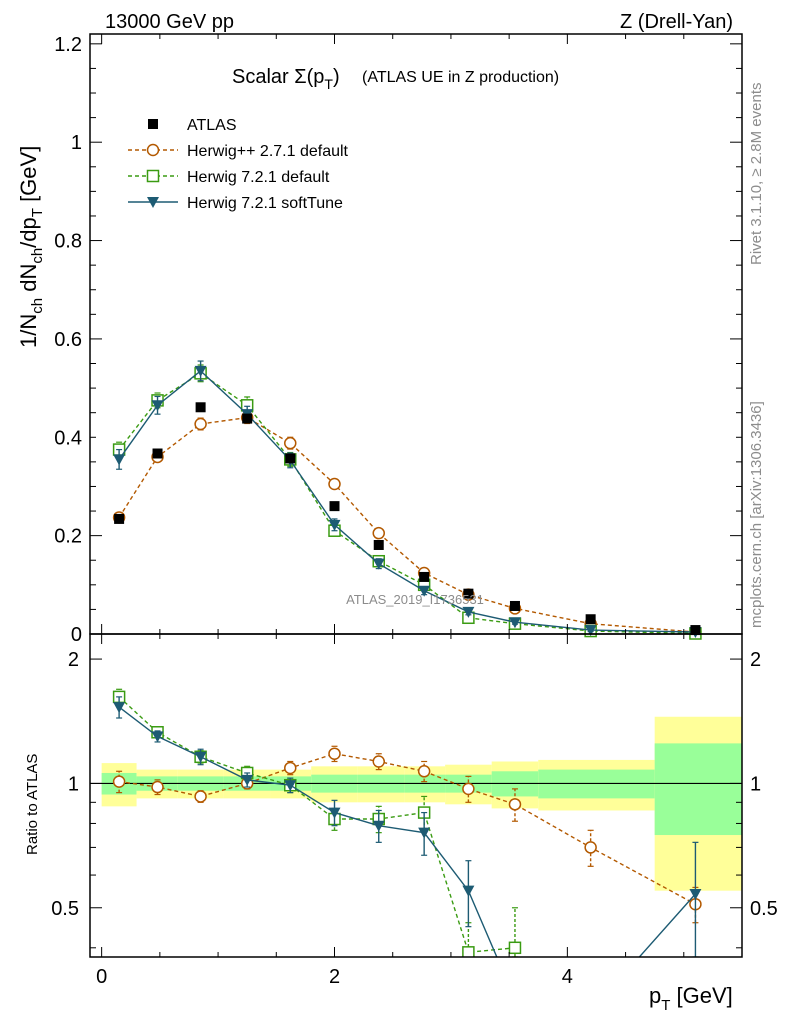  Describe the element at coordinates (73, 660) in the screenshot. I see `ratio-y-tick-label: 2` at that location.